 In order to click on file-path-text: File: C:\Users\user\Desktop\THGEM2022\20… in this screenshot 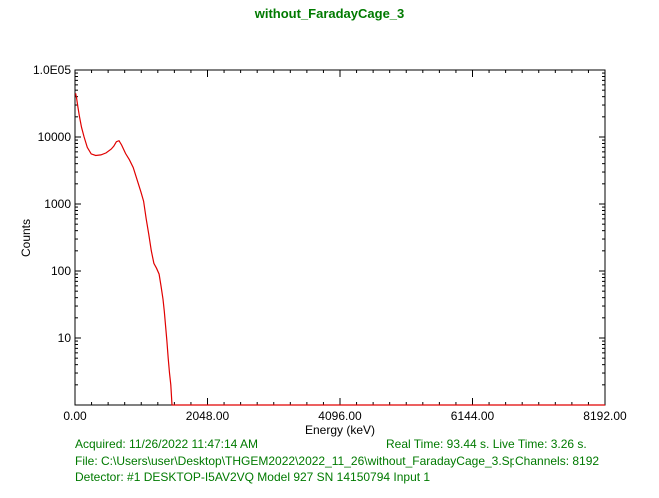, I will do `click(299, 461)`.